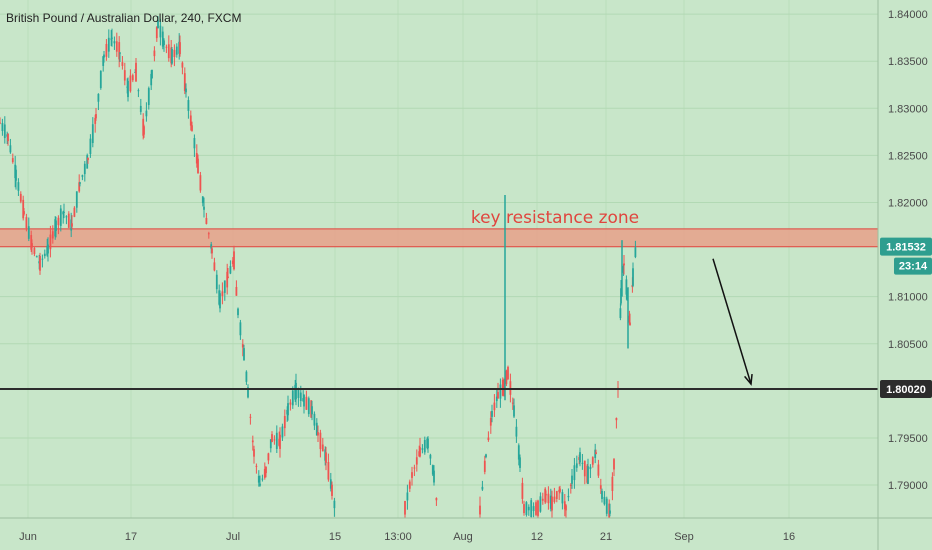 This screenshot has height=550, width=932. What do you see at coordinates (789, 537) in the screenshot?
I see `x-tick-label: 16` at bounding box center [789, 537].